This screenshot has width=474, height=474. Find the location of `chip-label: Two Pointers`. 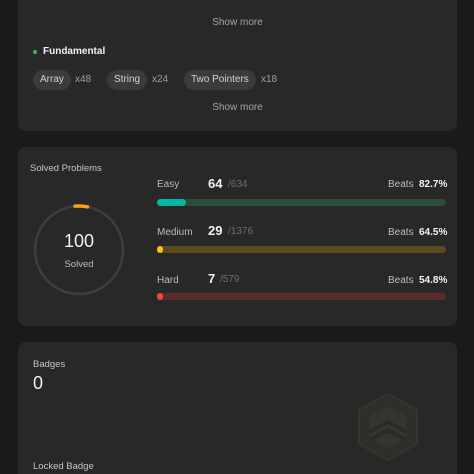

chip-label: Two Pointers is located at coordinates (220, 79).